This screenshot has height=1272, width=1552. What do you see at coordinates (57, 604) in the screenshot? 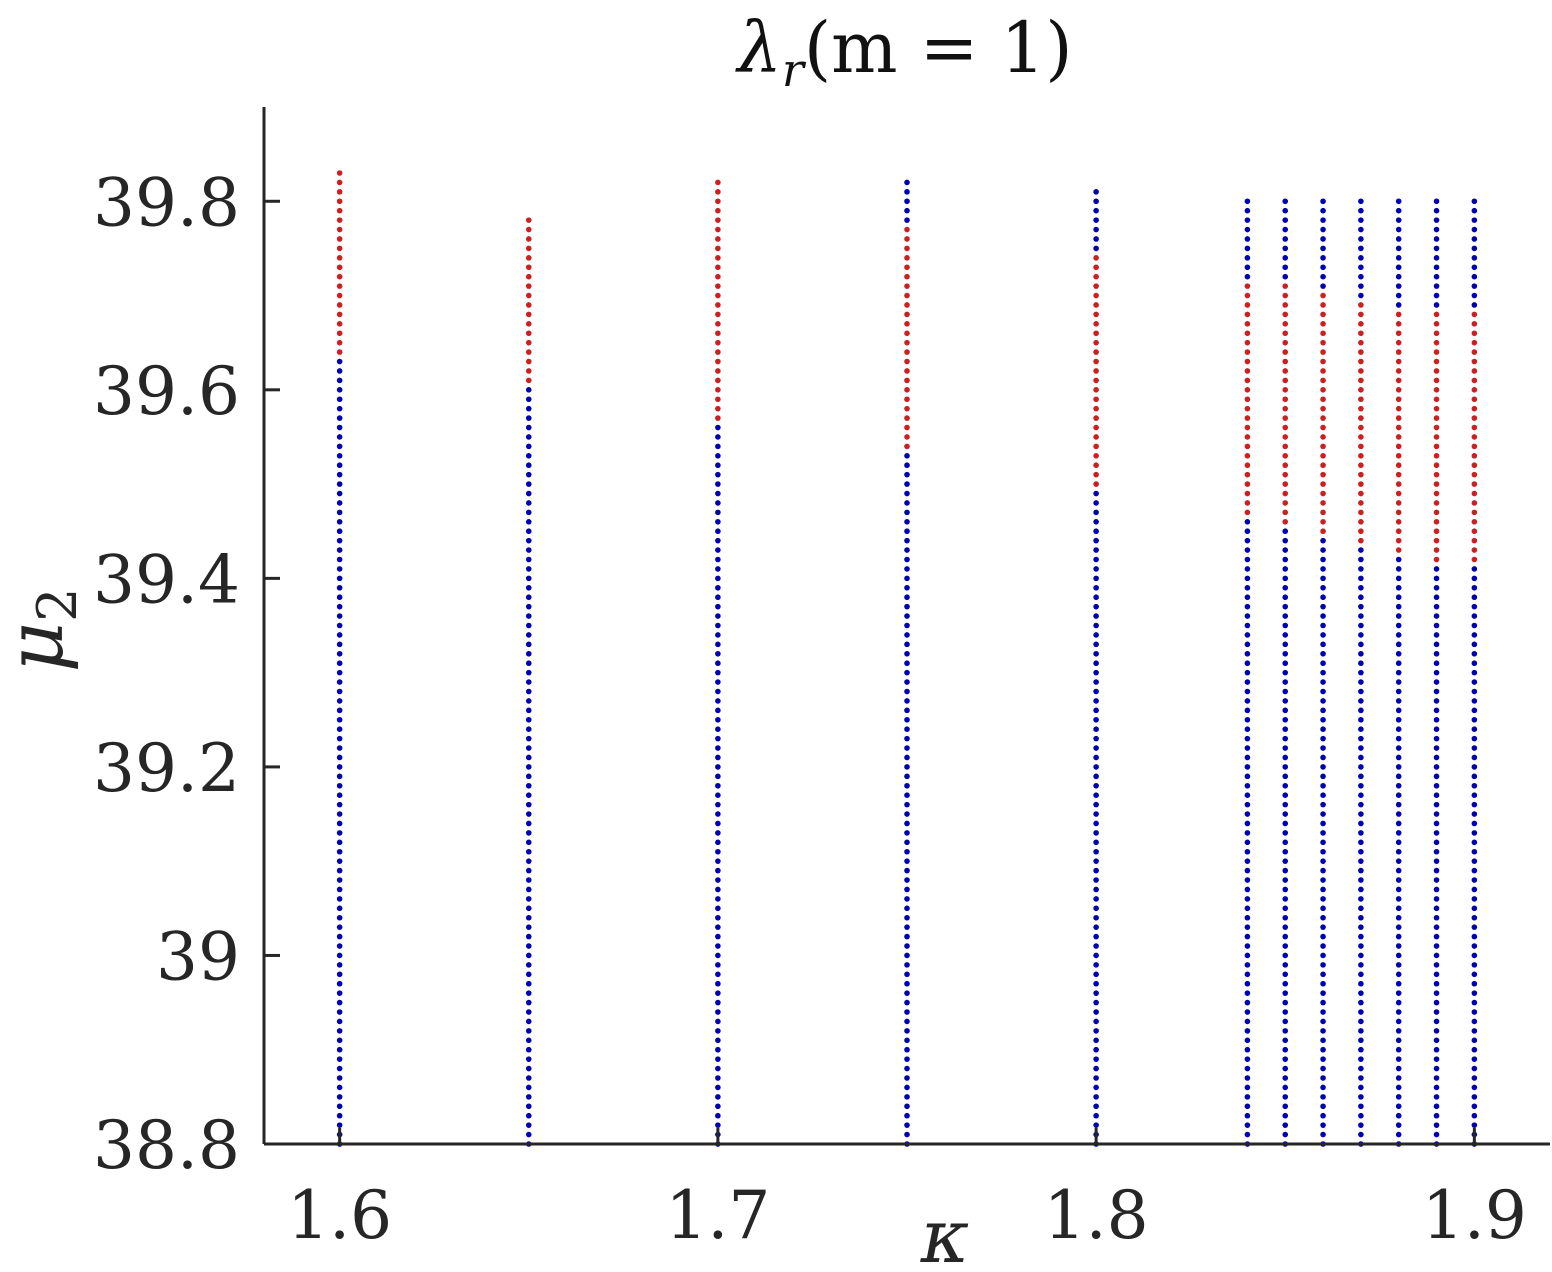
I see `y-axis-title-subscript: 2` at bounding box center [57, 604].